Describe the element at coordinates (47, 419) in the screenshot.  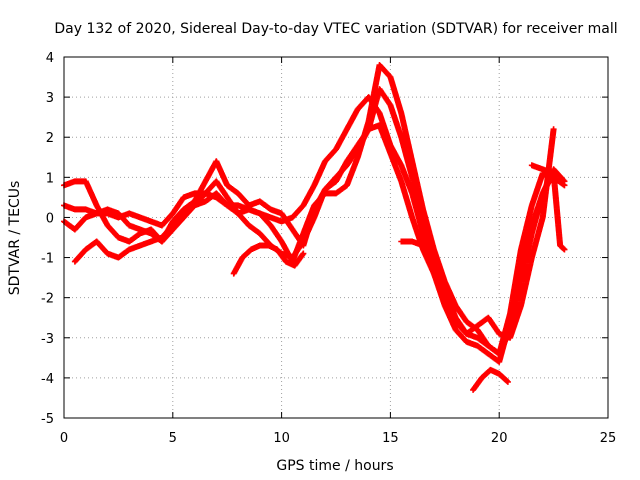
I see `y-tick-label: -5` at that location.